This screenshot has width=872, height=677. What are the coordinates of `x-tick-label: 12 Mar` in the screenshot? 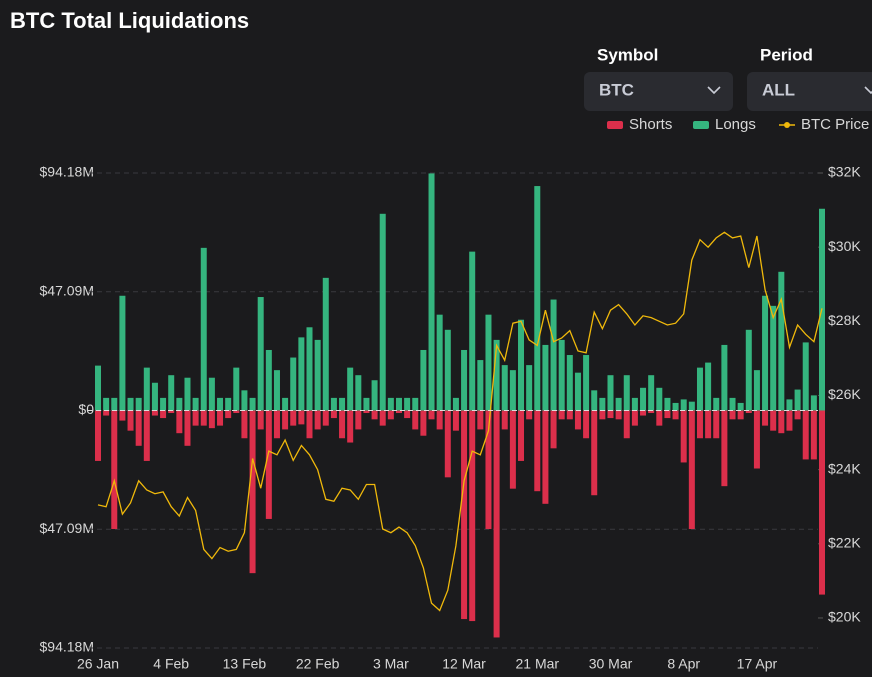 It's located at (464, 664).